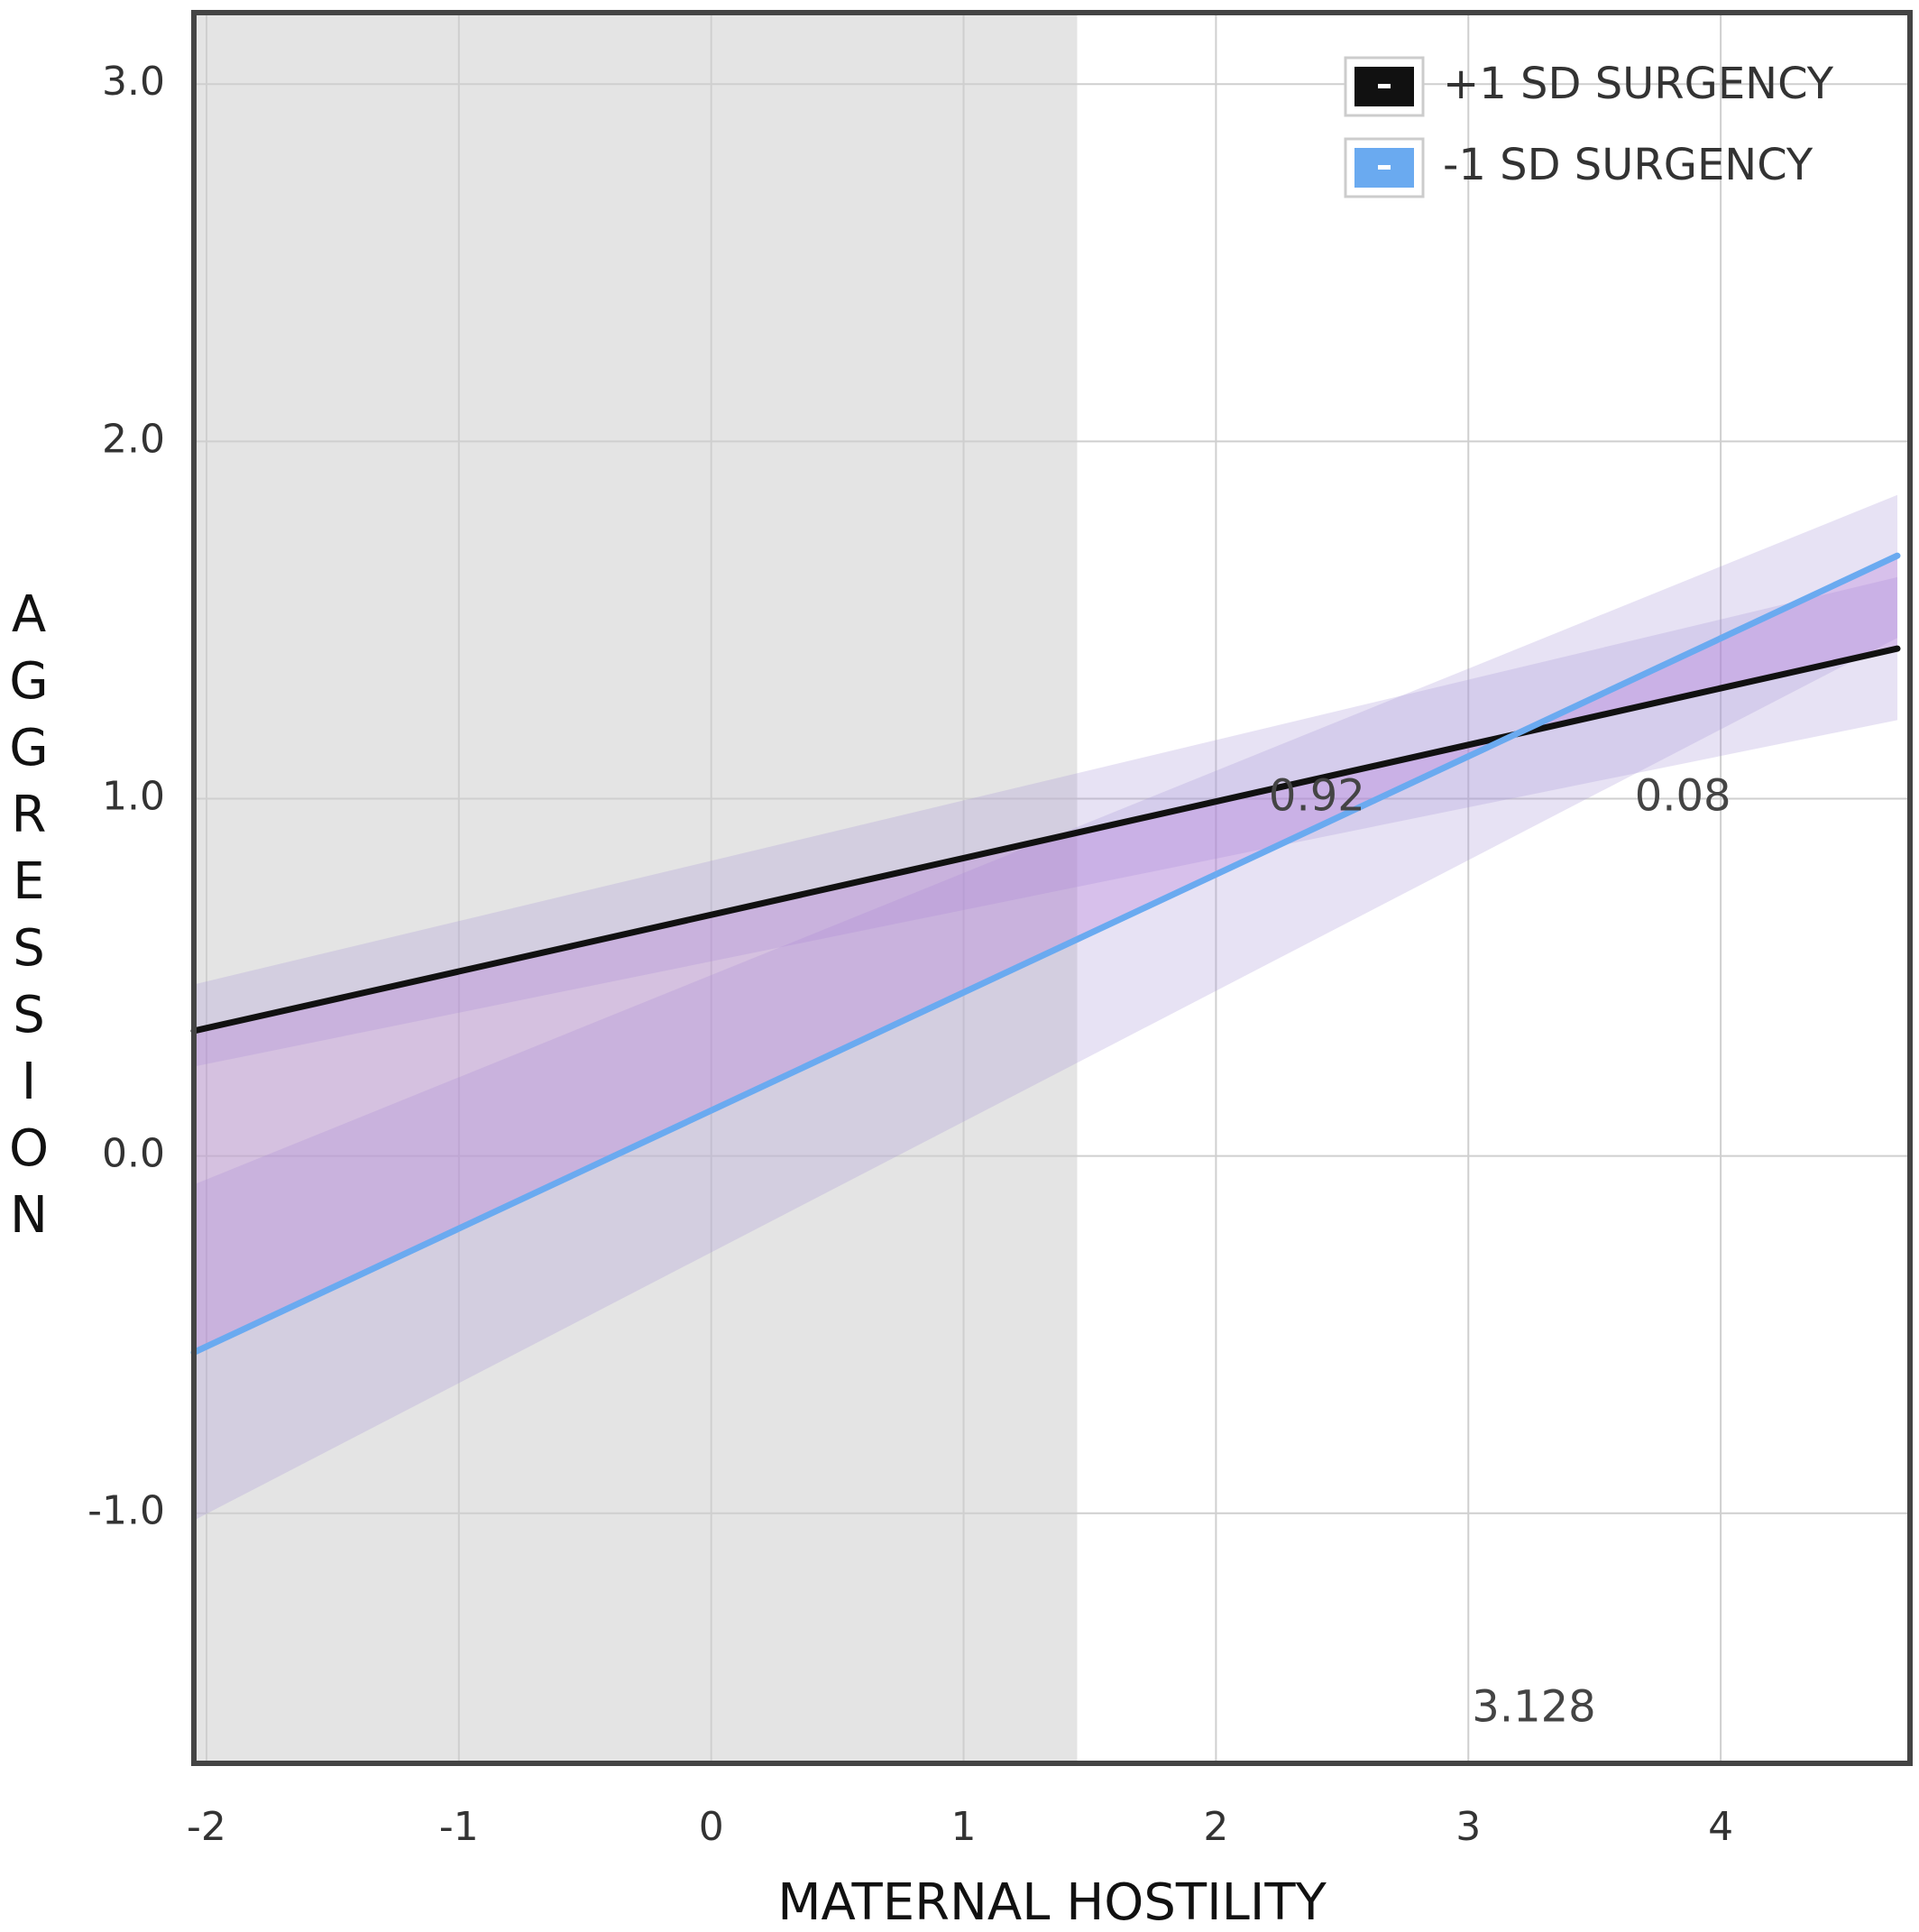  I want to click on annotation-label: 0.08, so click(1683, 795).